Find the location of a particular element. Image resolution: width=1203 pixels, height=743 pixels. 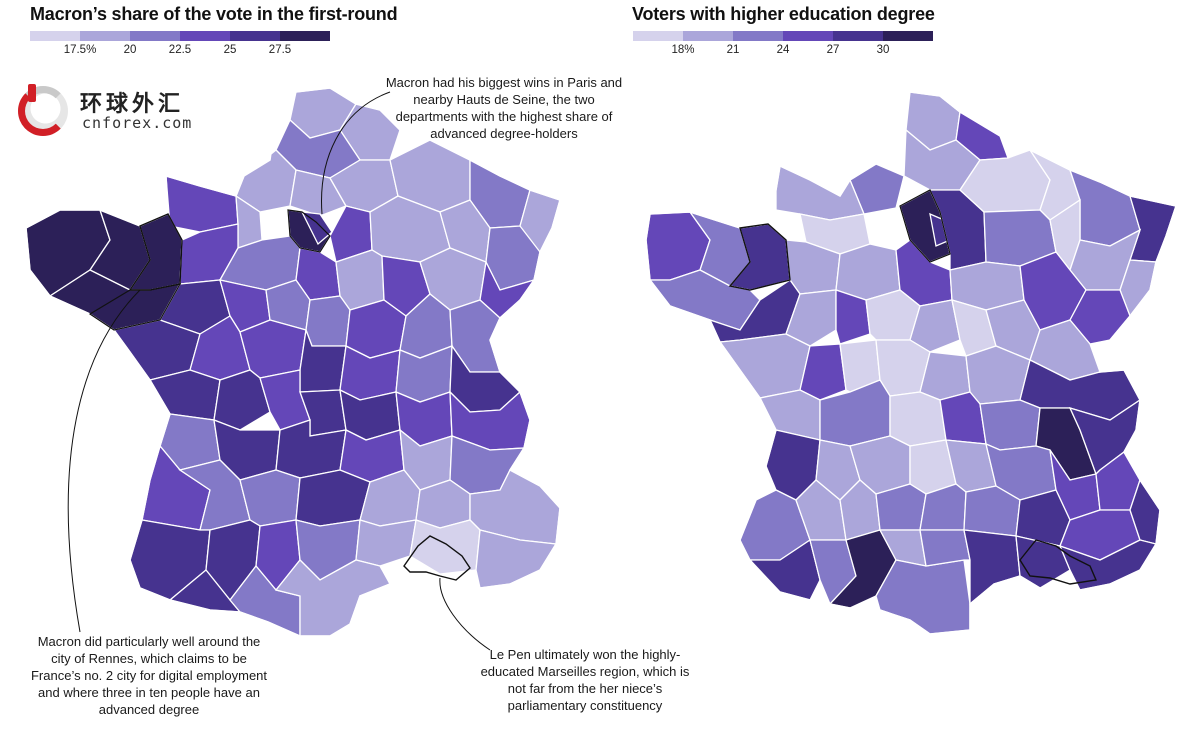

legend-tick: 25 is located at coordinates (230, 50).